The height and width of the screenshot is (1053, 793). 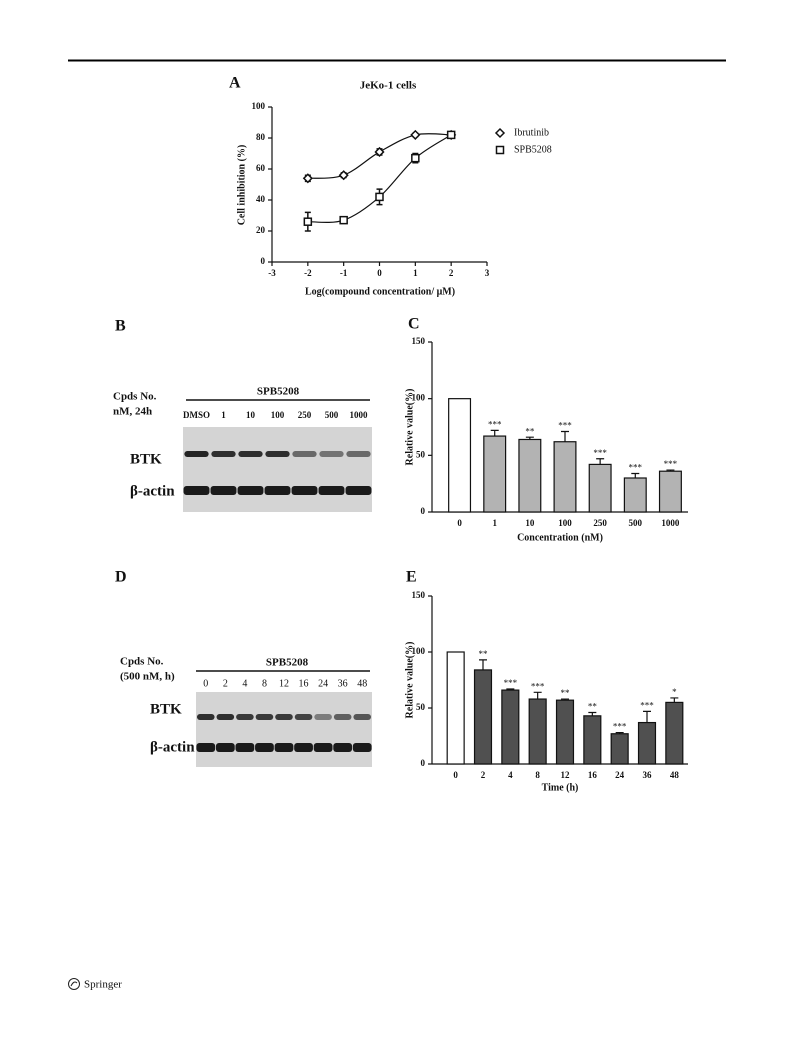 I want to click on lane-label: 1000, so click(x=359, y=415).